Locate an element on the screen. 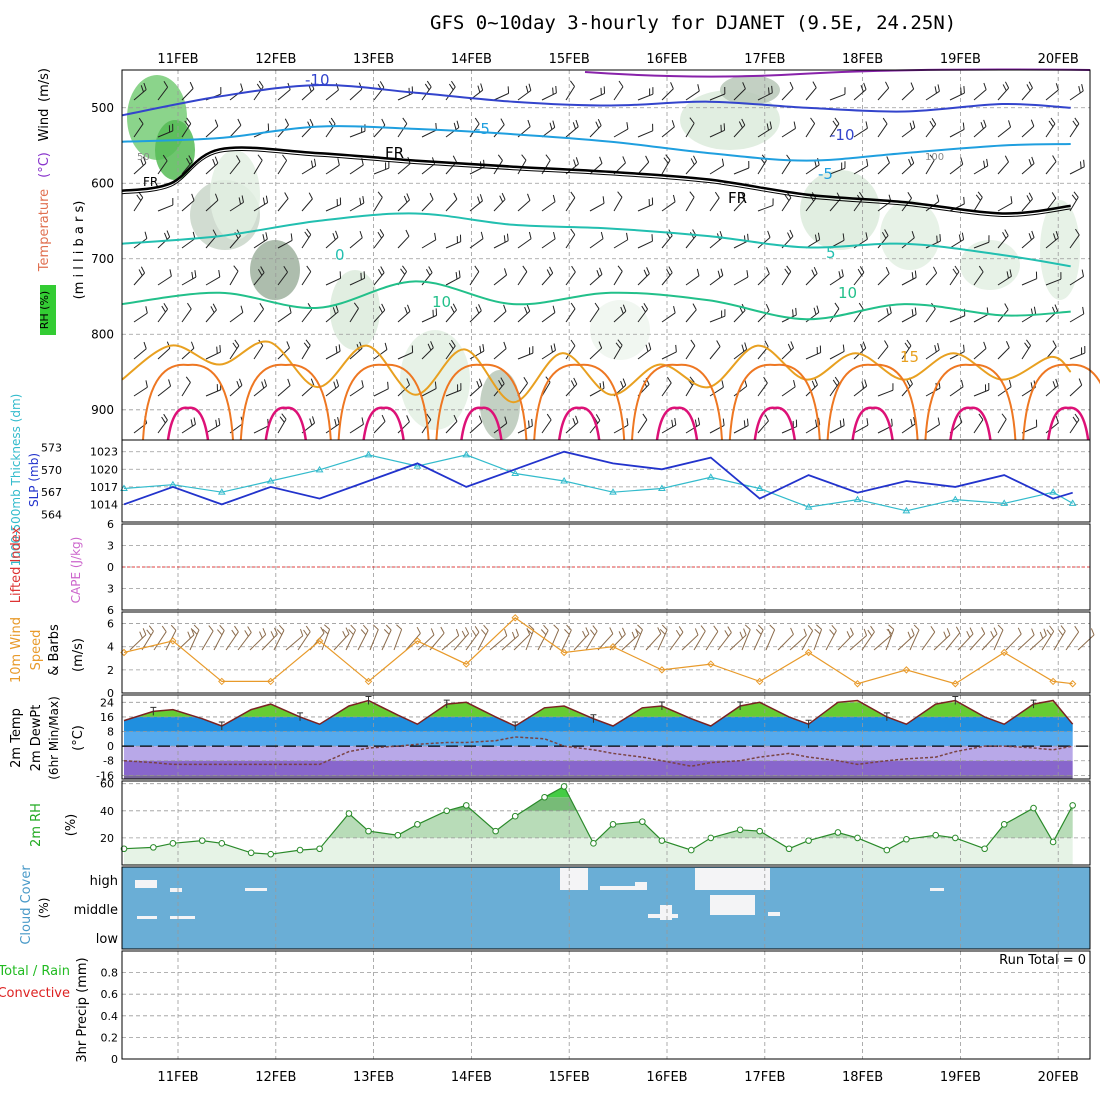 The height and width of the screenshot is (1100, 1100). temp-minmax-marker is located at coordinates (886, 716).